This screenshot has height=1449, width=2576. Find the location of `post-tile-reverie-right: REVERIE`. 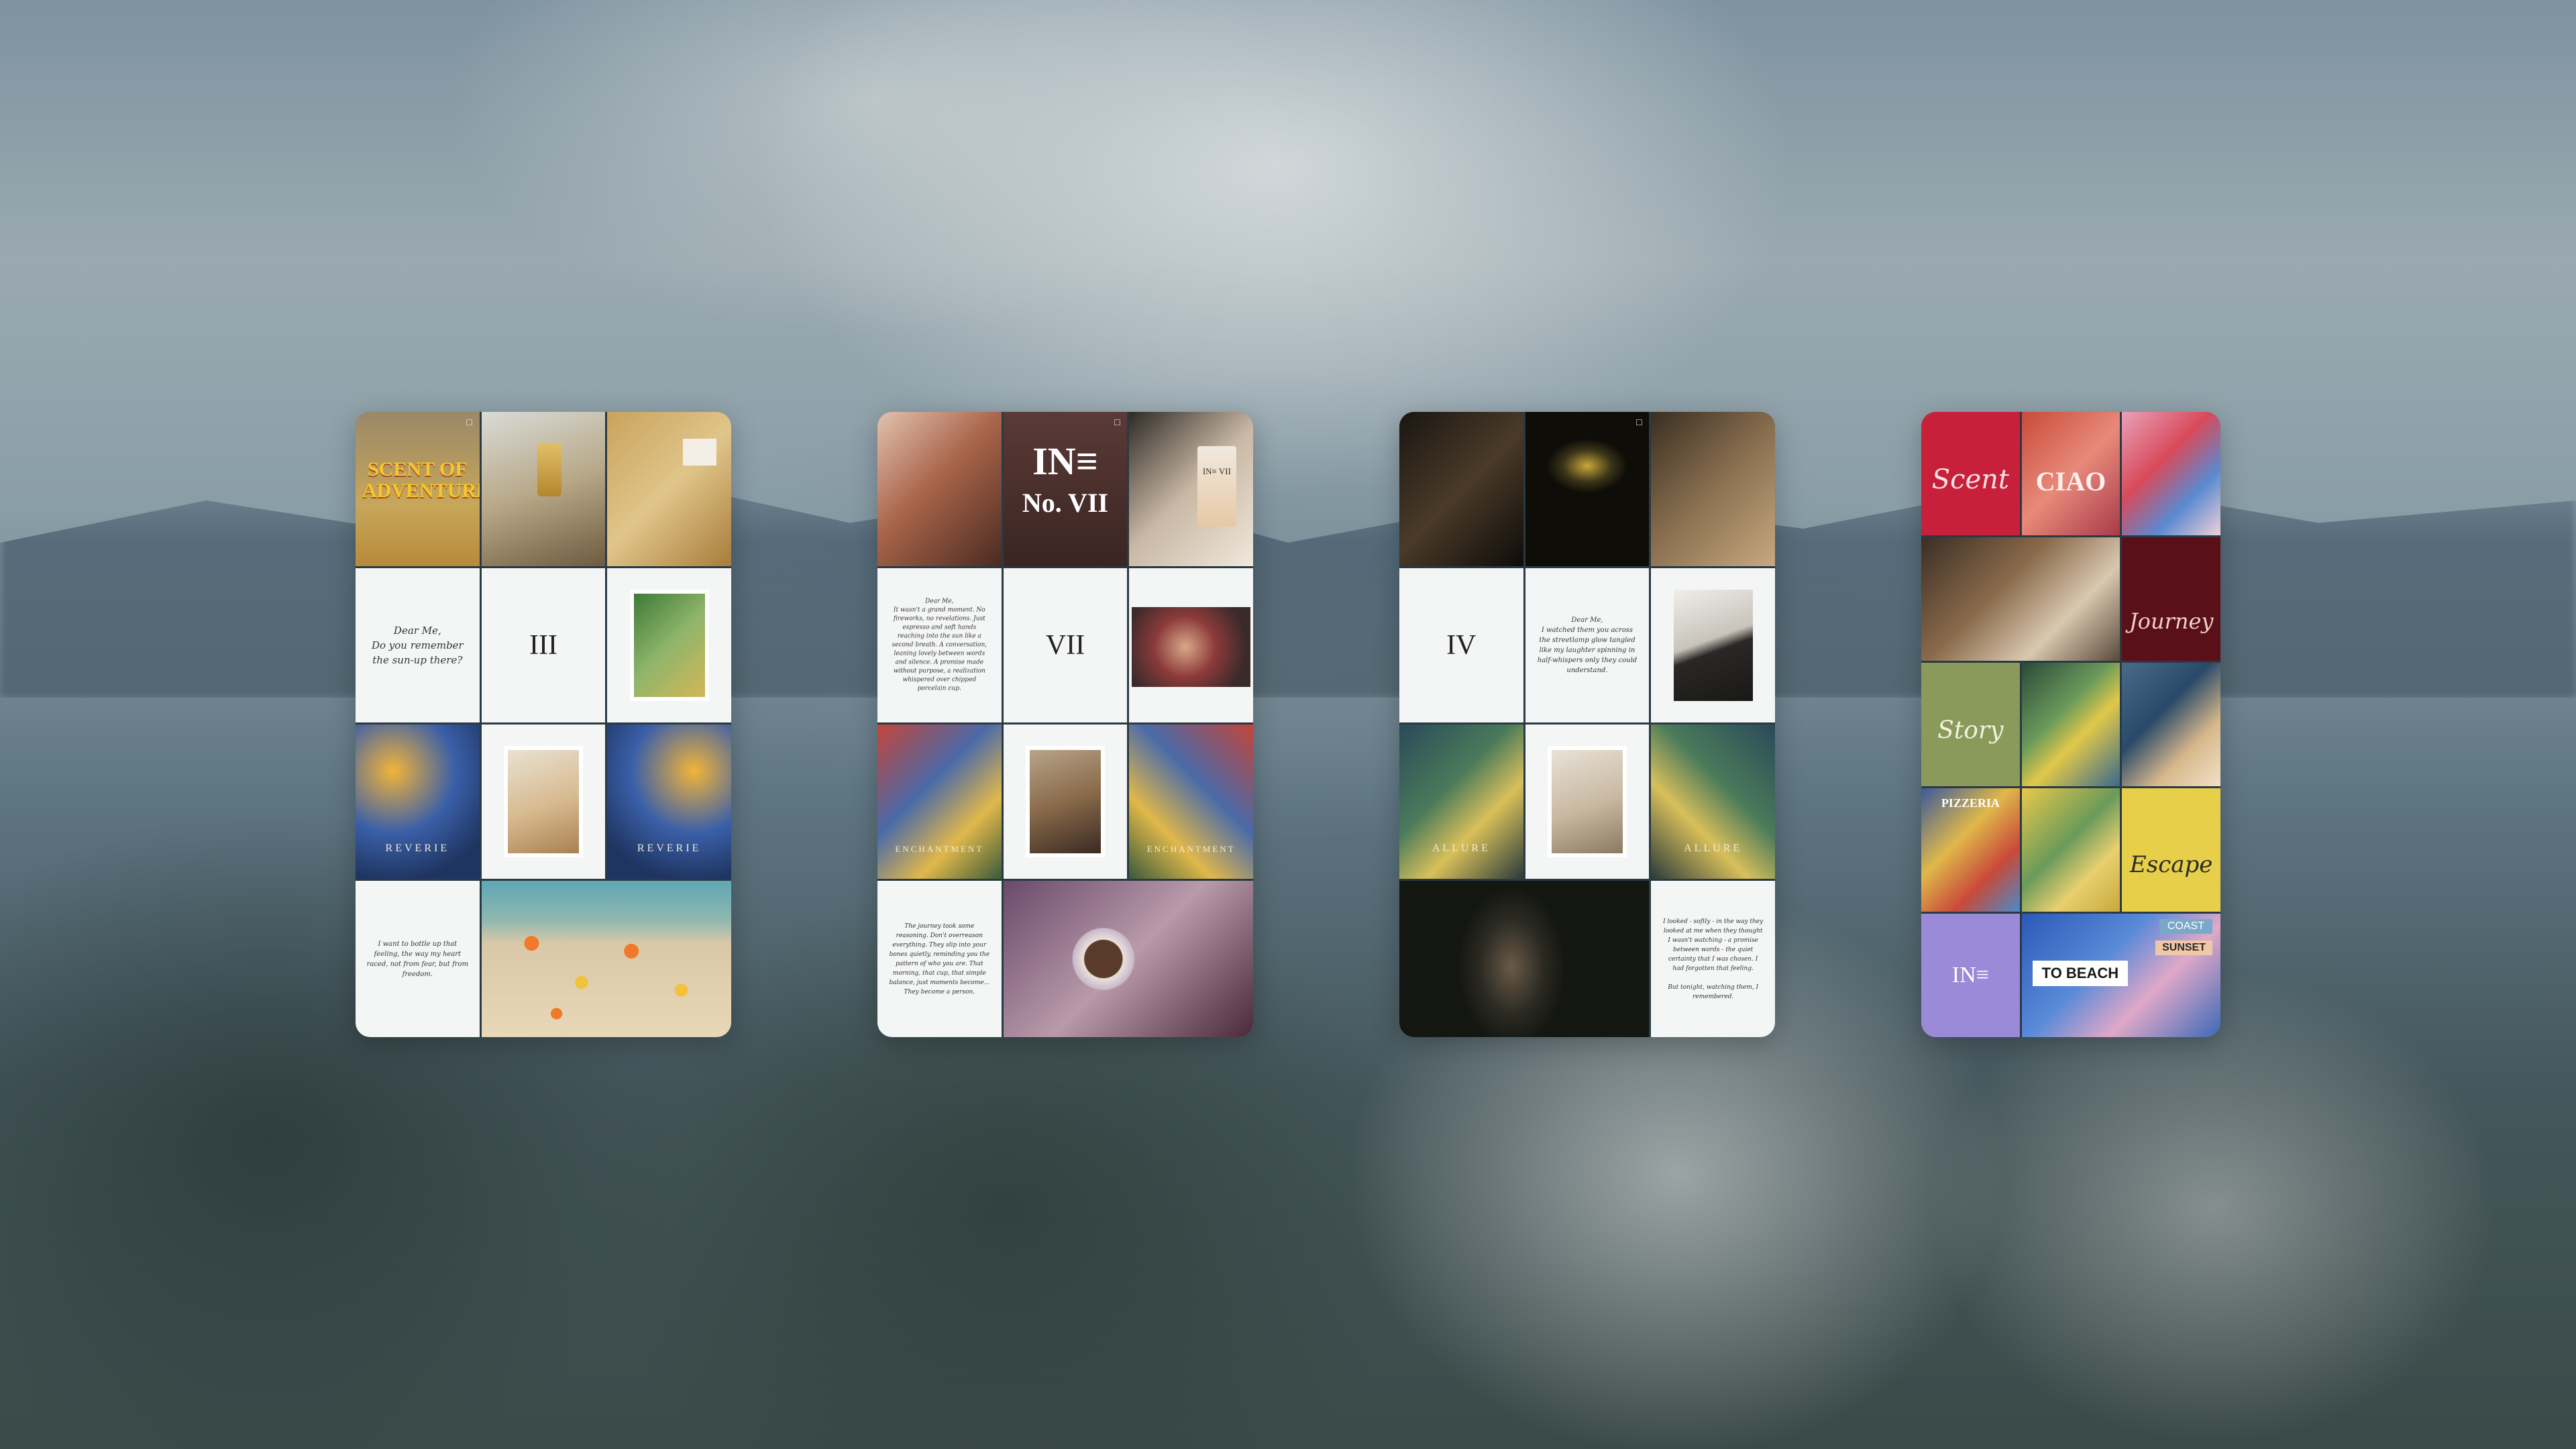

post-tile-reverie-right: REVERIE is located at coordinates (669, 801).